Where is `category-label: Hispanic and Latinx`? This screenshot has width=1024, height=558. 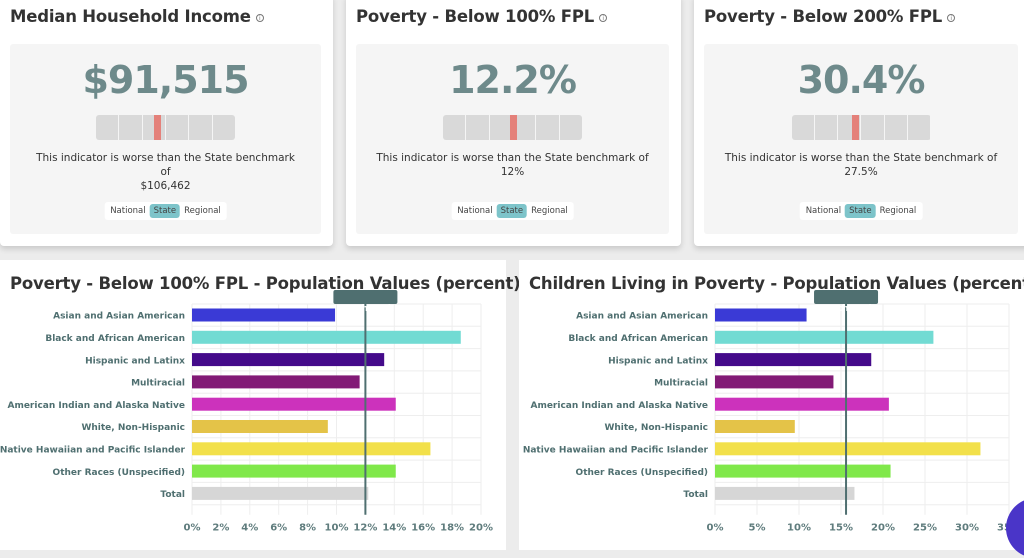 category-label: Hispanic and Latinx is located at coordinates (135, 361).